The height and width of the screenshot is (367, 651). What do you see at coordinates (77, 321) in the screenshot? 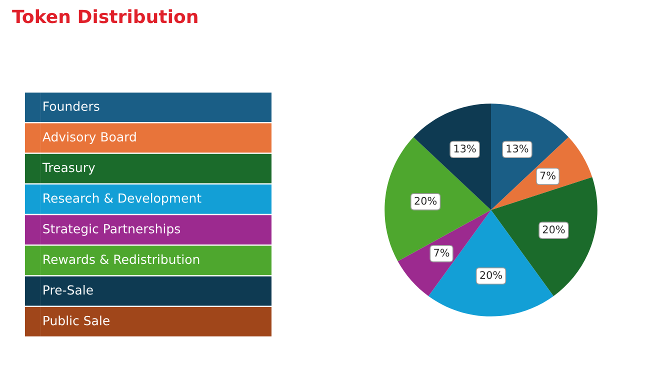
I see `legend-label: Public Sale` at bounding box center [77, 321].